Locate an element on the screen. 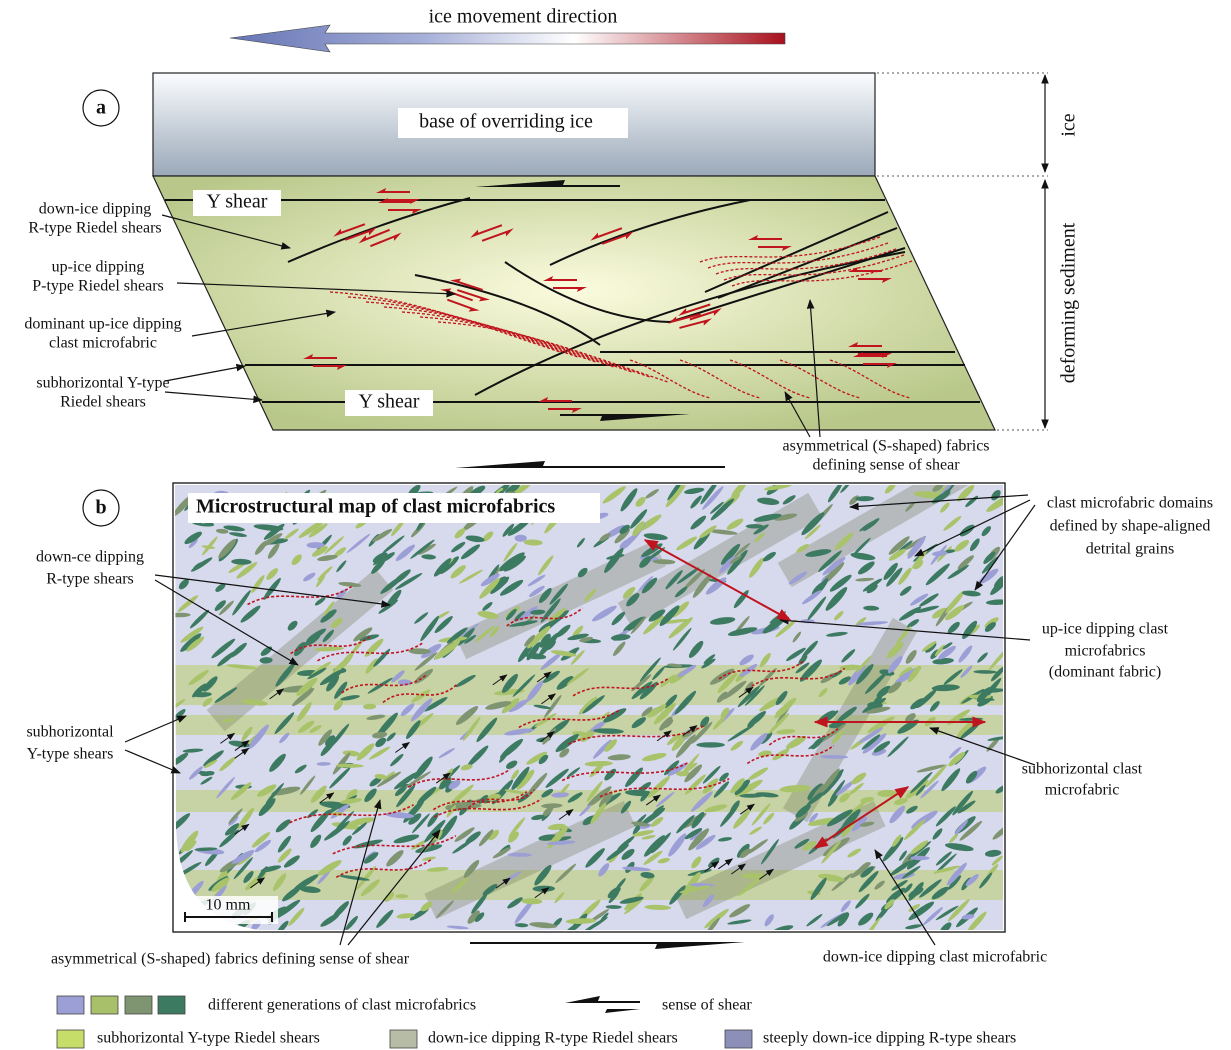 The width and height of the screenshot is (1231, 1050). r-shear-band is located at coordinates (880, 536).